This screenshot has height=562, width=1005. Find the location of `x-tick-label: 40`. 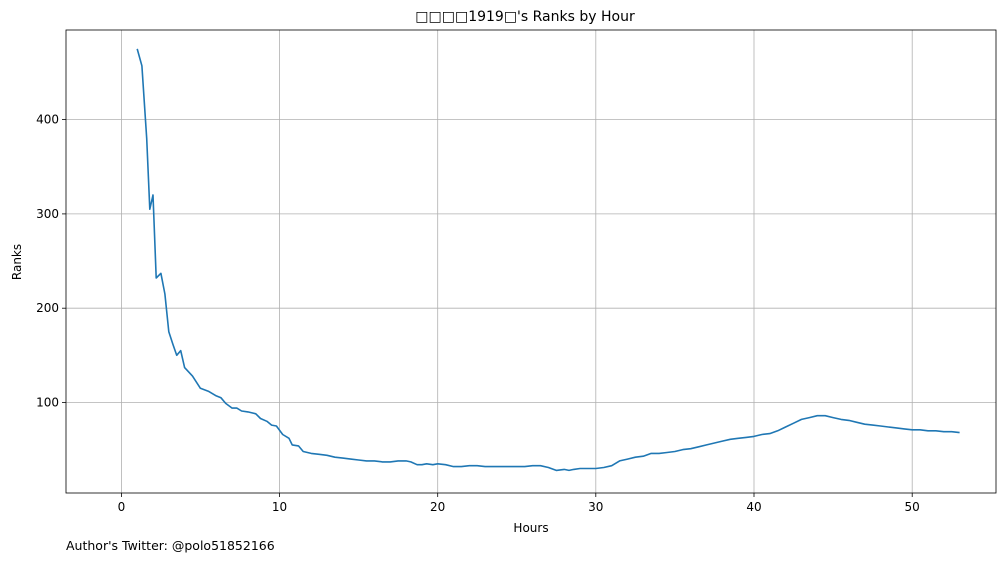

x-tick-label: 40 is located at coordinates (753, 507).